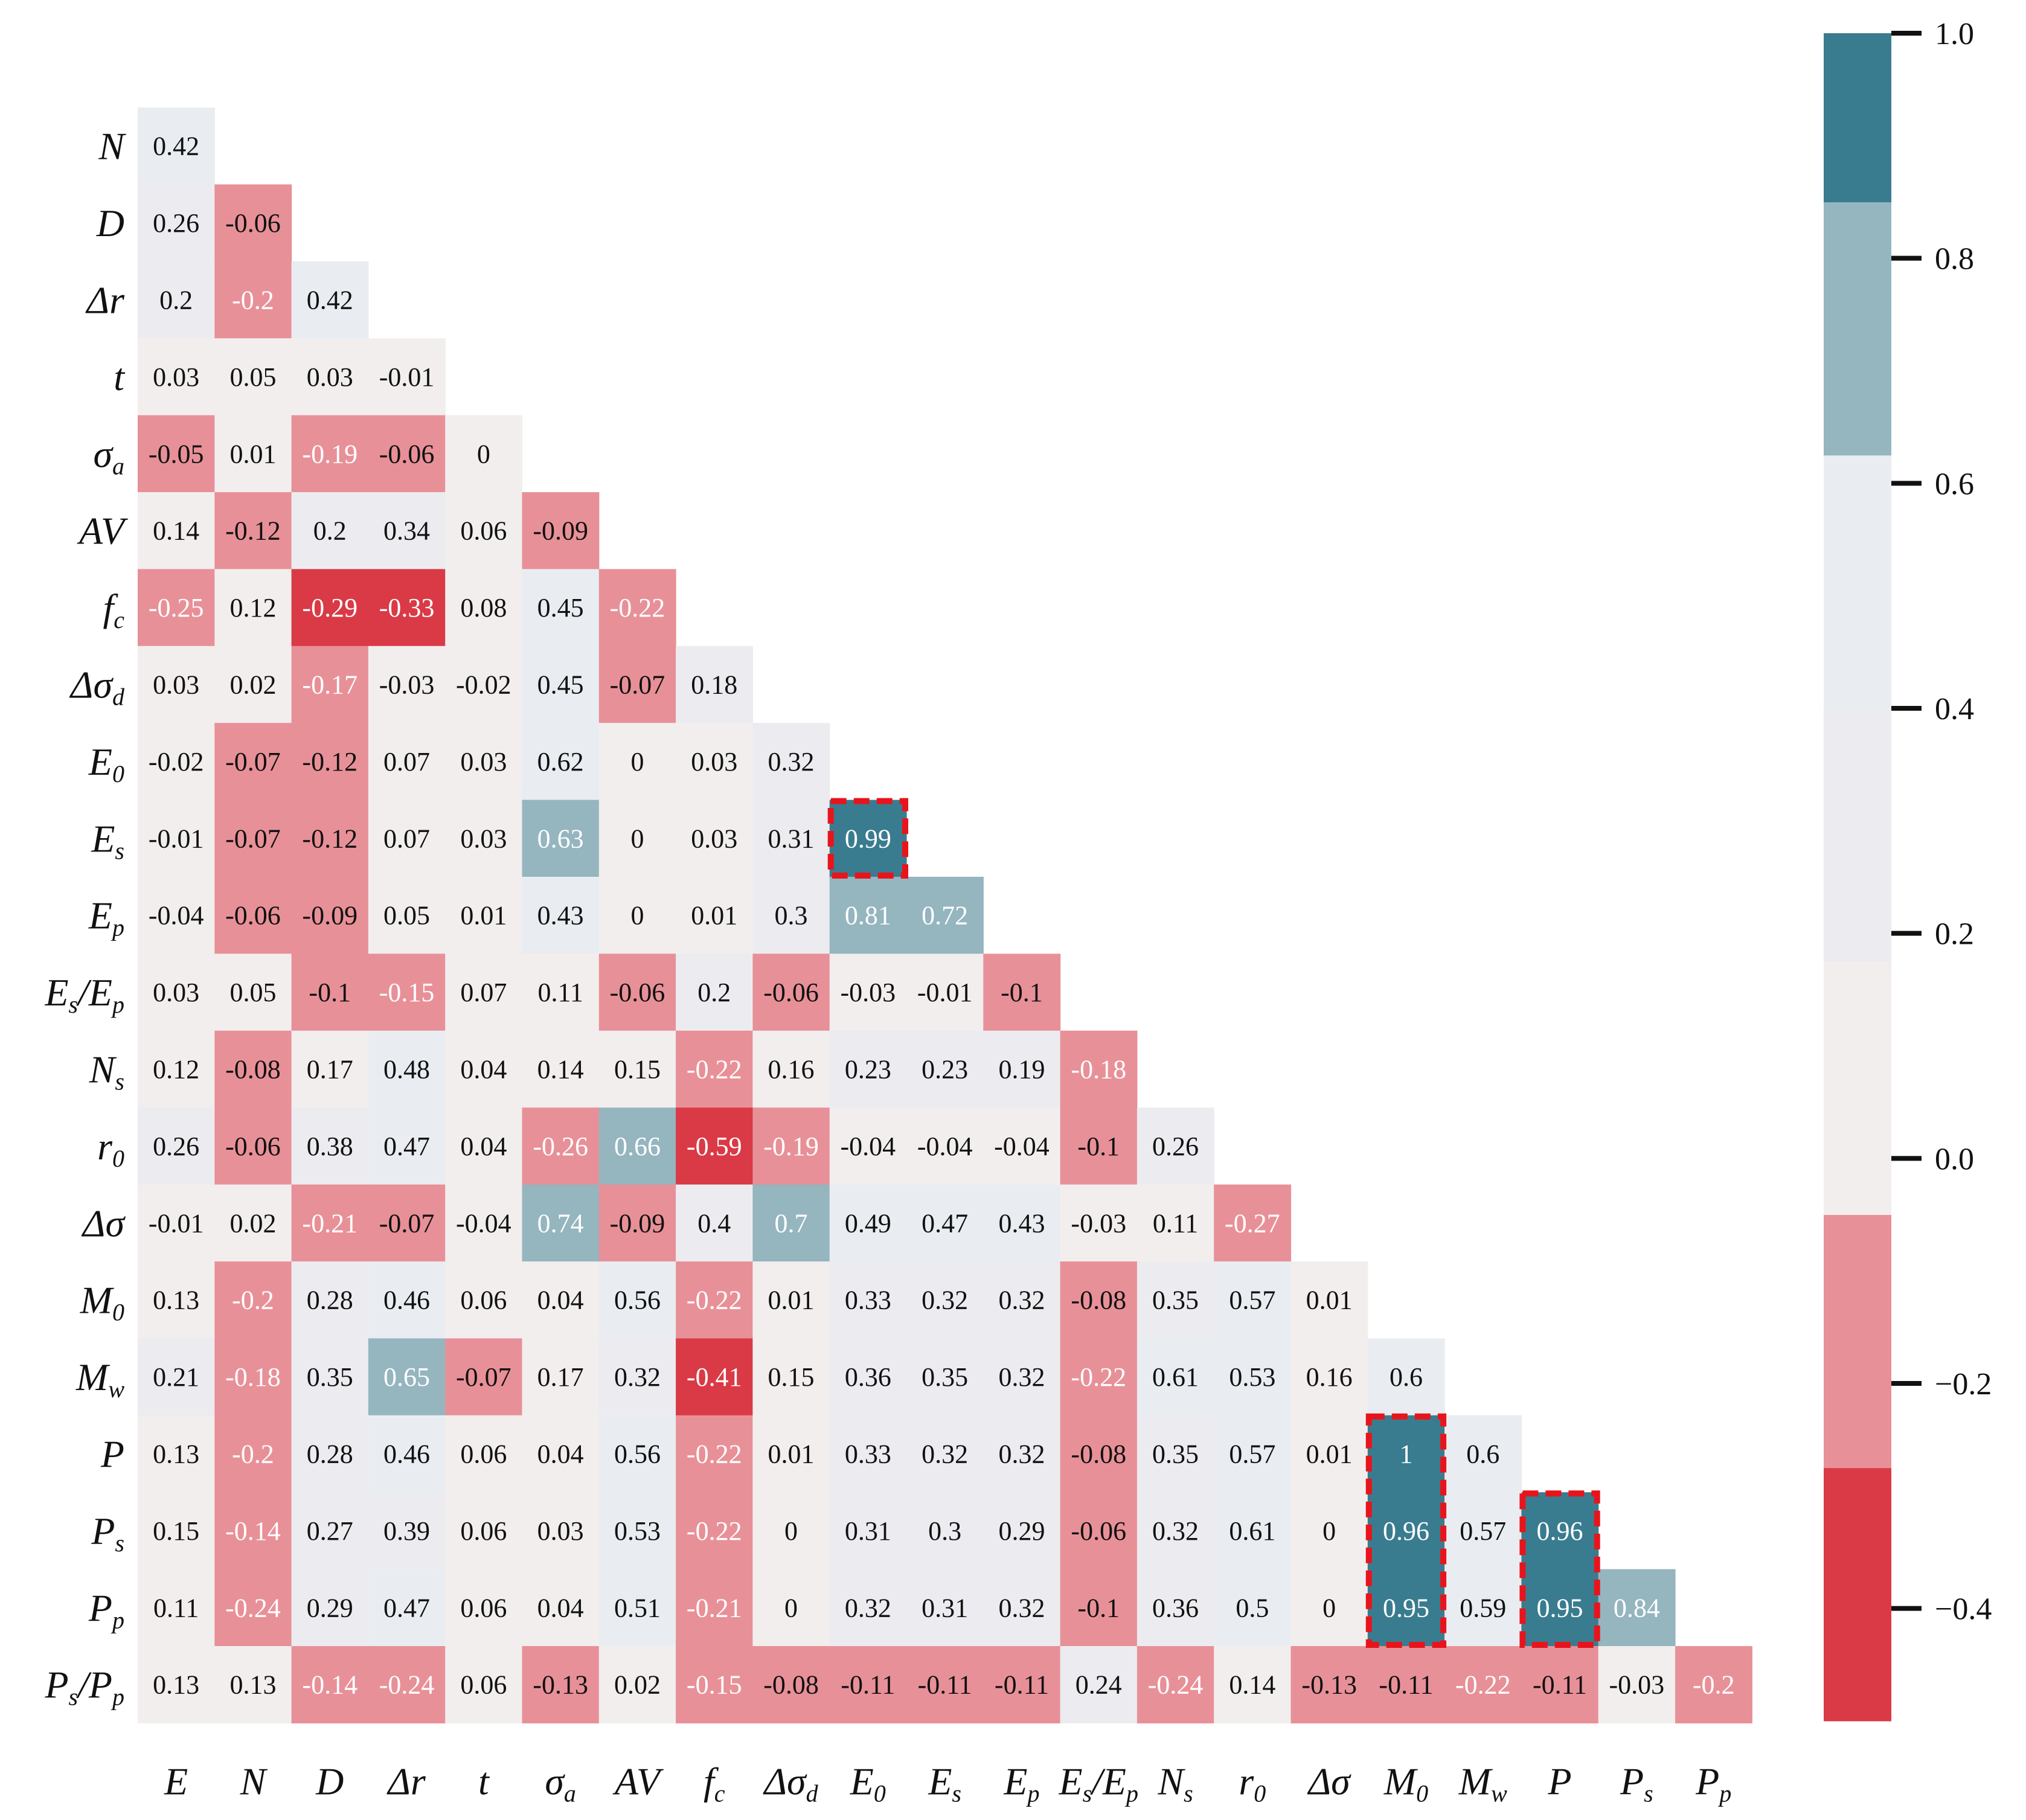  I want to click on cell-value-label: -0.33, so click(407, 608).